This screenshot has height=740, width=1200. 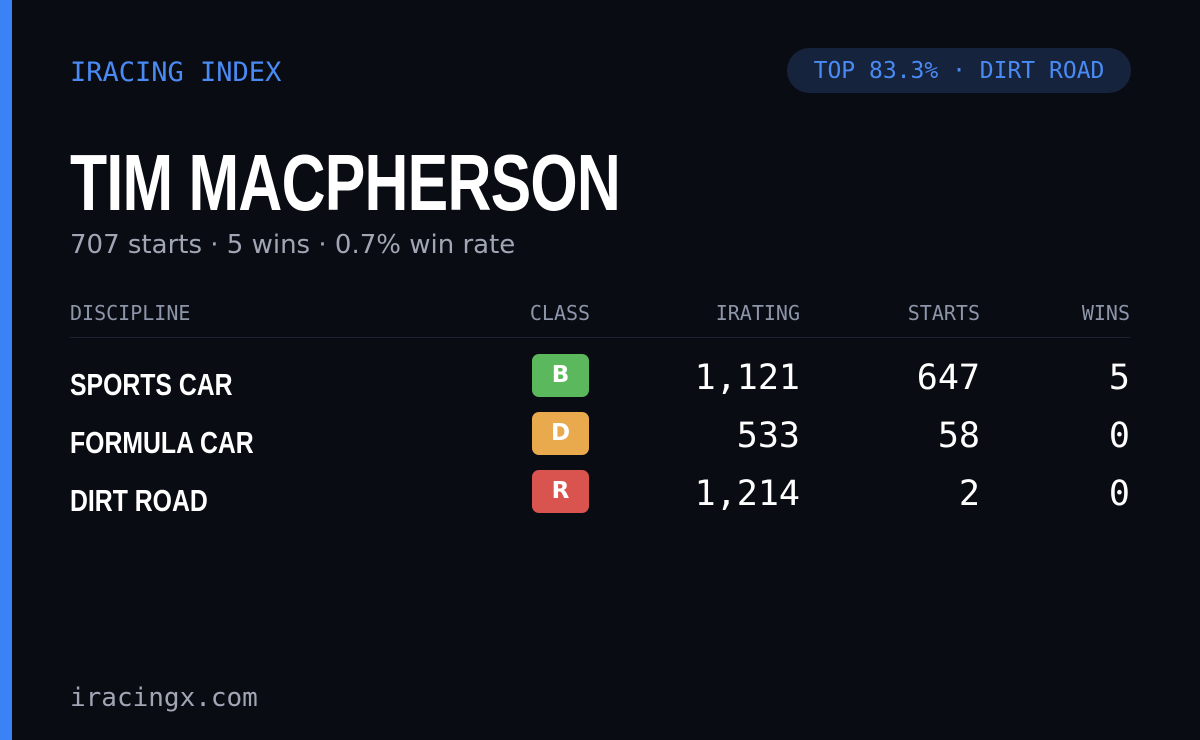 I want to click on rank-badge: TOP 83.3% · DIRT ROAD, so click(x=959, y=70).